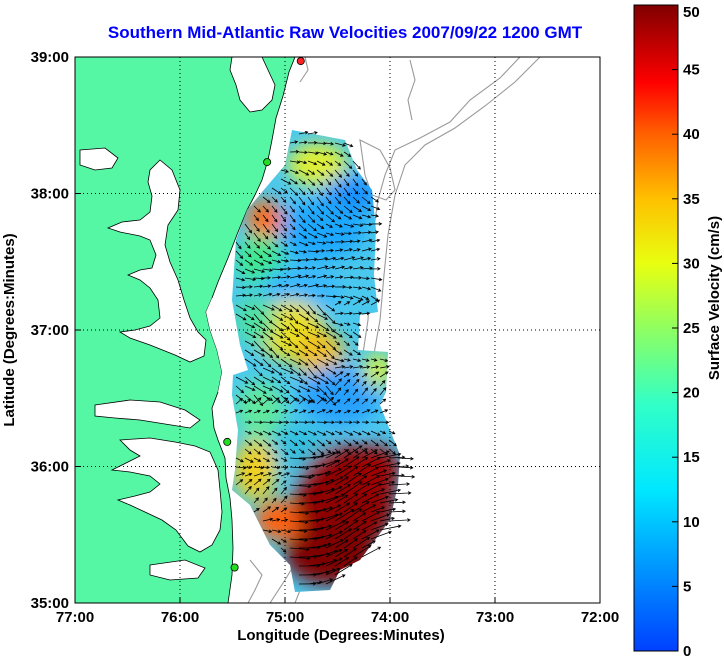  What do you see at coordinates (691, 522) in the screenshot?
I see `colorbar-tick-label: 10` at bounding box center [691, 522].